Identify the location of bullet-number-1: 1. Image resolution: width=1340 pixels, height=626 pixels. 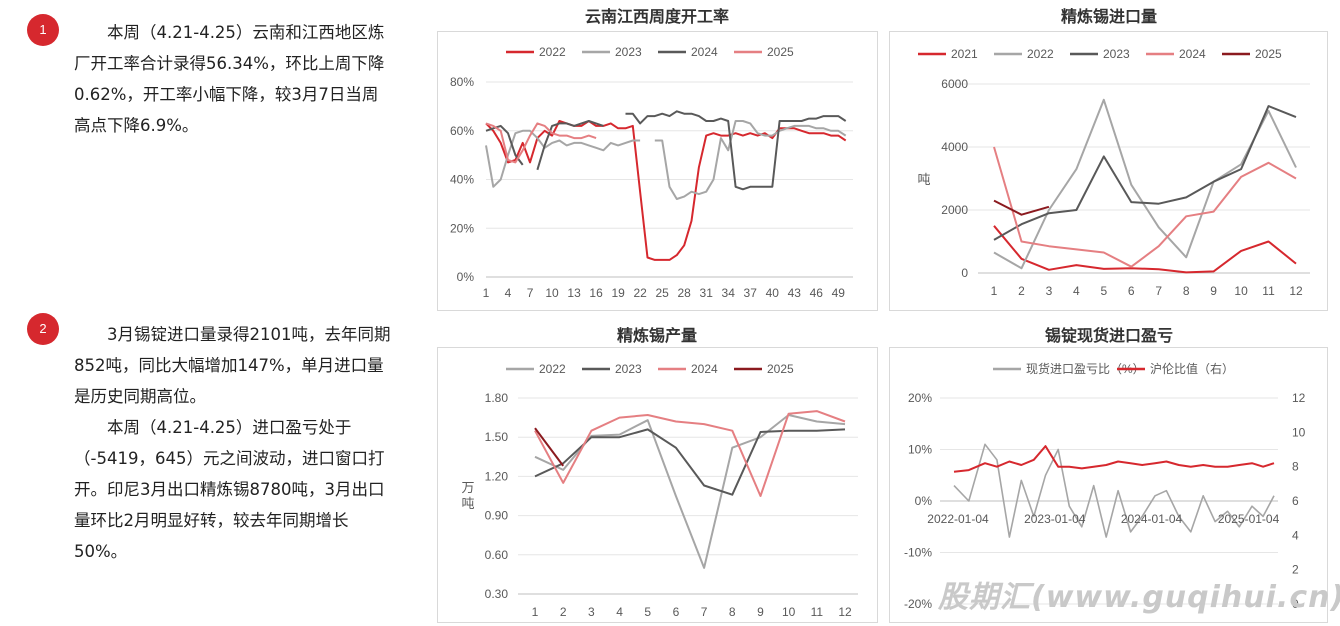
(43, 30).